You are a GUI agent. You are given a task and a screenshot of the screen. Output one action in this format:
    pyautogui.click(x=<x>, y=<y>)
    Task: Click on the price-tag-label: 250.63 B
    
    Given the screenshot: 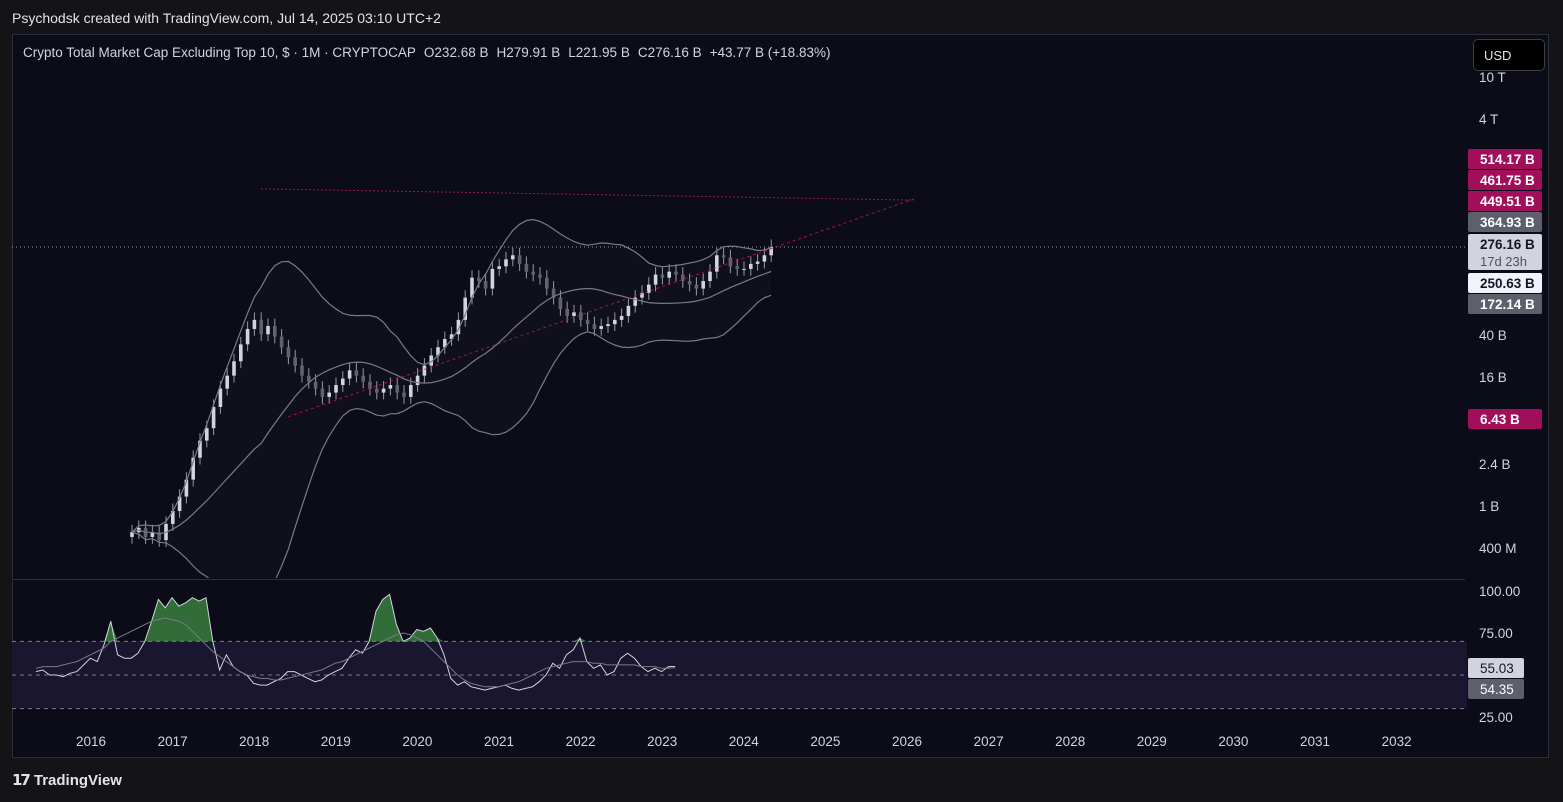 What is the action you would take?
    pyautogui.click(x=1507, y=283)
    